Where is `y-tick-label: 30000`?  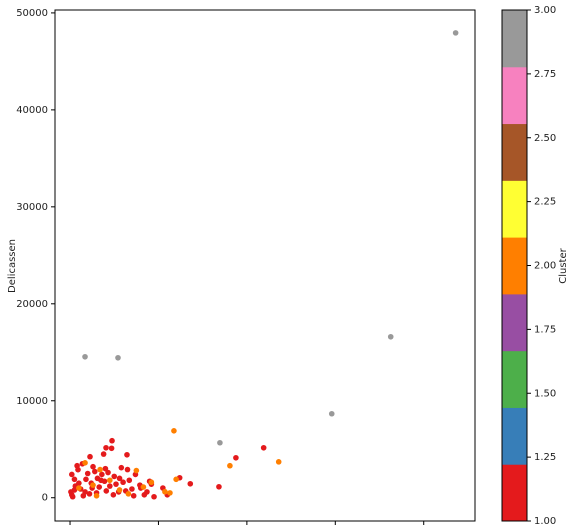 y-tick-label: 30000 is located at coordinates (32, 207).